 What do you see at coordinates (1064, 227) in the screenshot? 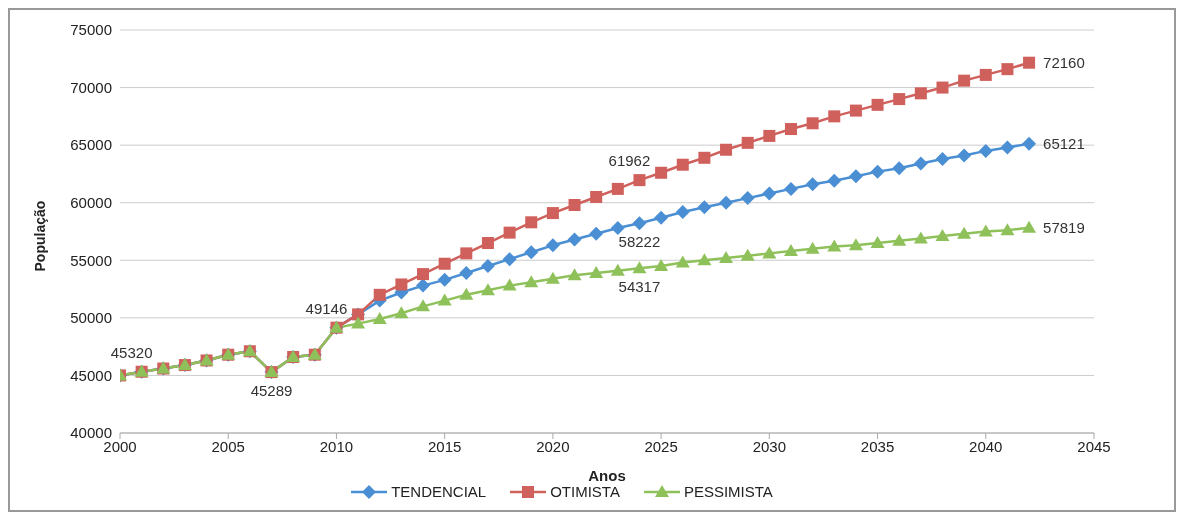
I see `data-label: 57819` at bounding box center [1064, 227].